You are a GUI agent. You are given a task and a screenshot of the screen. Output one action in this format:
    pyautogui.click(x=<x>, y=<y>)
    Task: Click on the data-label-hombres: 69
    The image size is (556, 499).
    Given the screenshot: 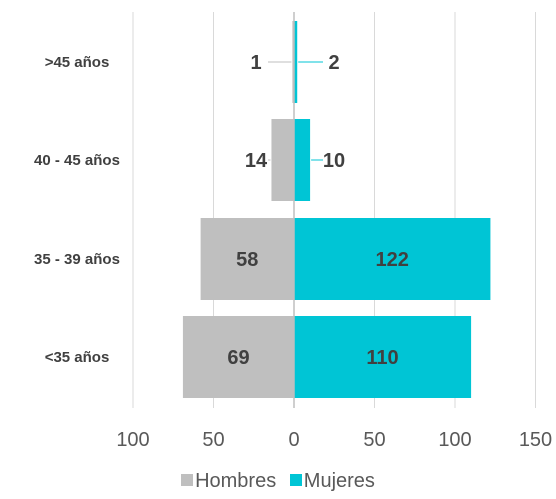 What is the action you would take?
    pyautogui.click(x=238, y=358)
    